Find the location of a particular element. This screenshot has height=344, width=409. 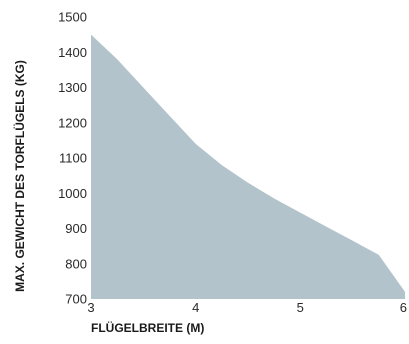

y-tick-label: 800 is located at coordinates (76, 263).